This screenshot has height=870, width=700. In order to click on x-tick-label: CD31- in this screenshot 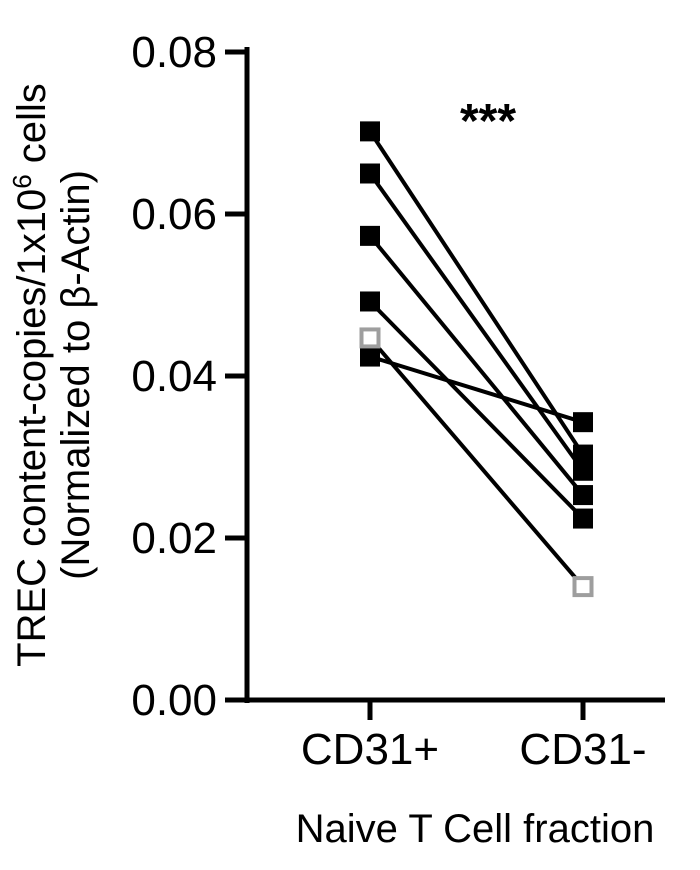, I will do `click(582, 749)`.